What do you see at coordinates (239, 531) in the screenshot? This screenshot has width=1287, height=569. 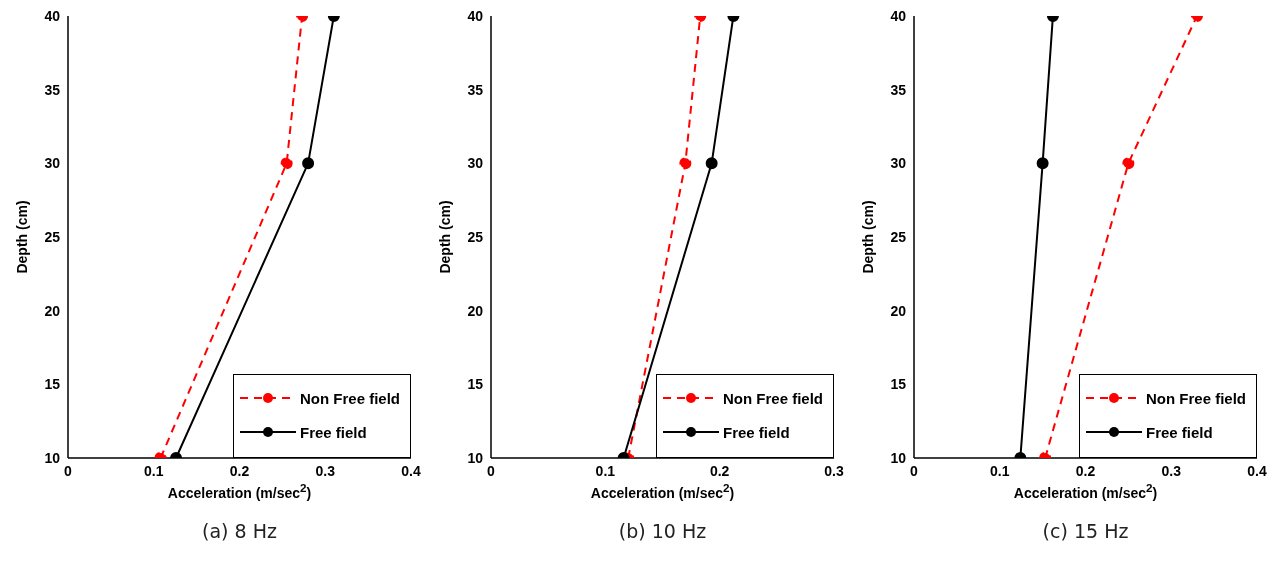 I see `text: (a) 8 Hz` at bounding box center [239, 531].